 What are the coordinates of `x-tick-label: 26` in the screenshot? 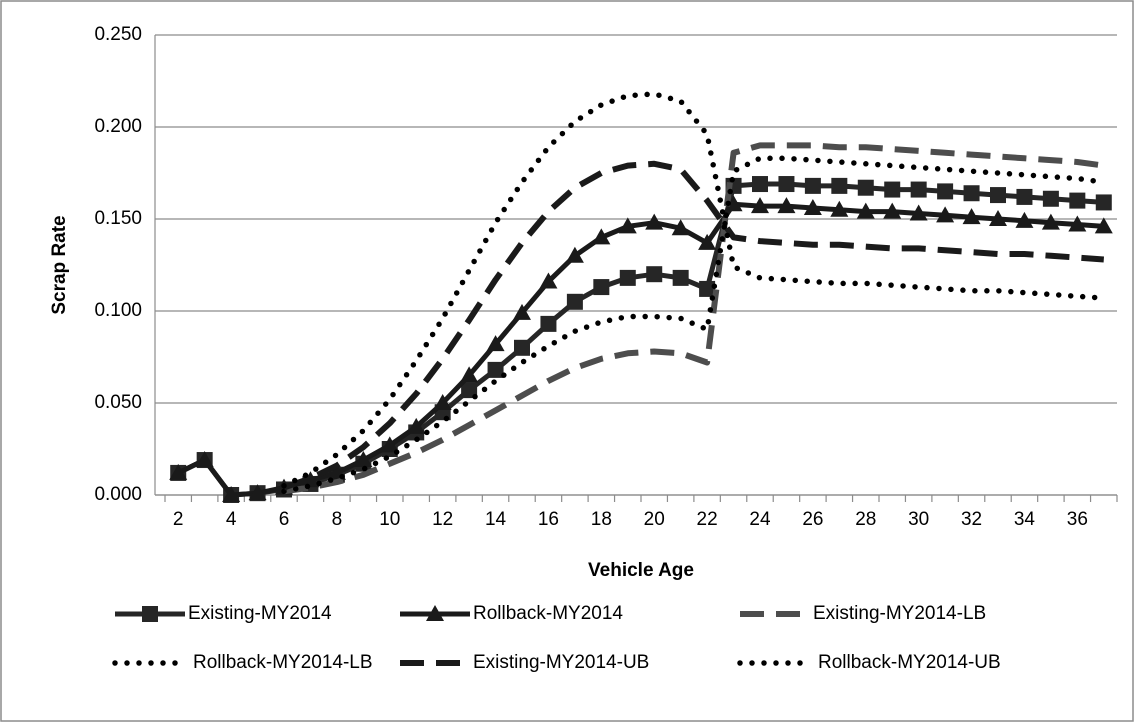 It's located at (812, 519).